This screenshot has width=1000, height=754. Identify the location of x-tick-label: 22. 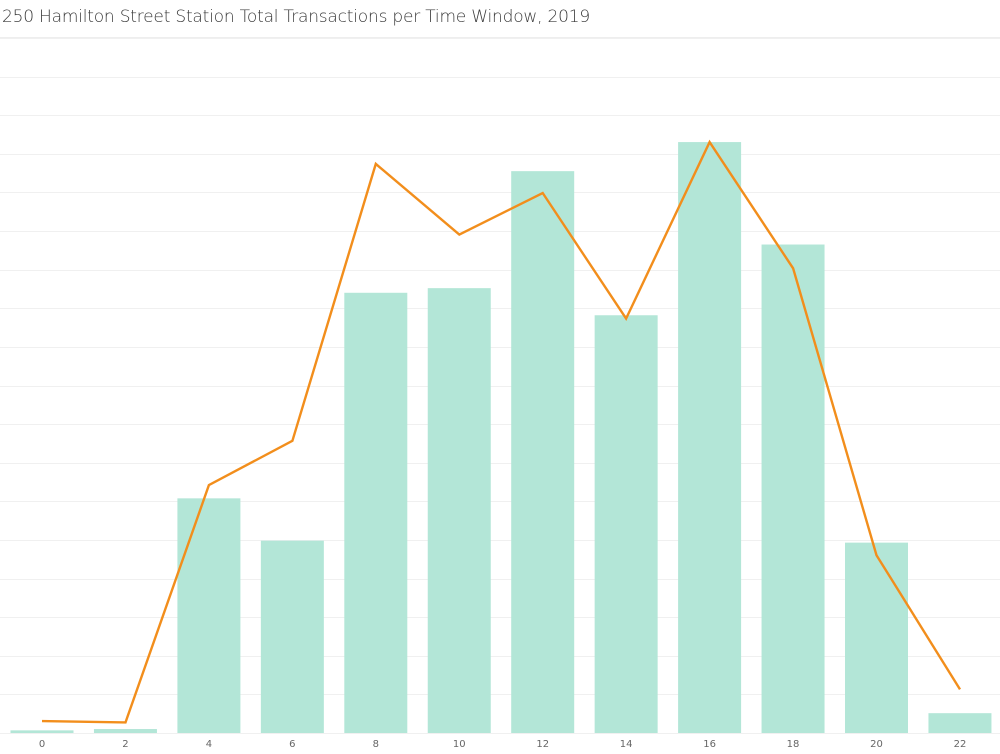
(960, 744).